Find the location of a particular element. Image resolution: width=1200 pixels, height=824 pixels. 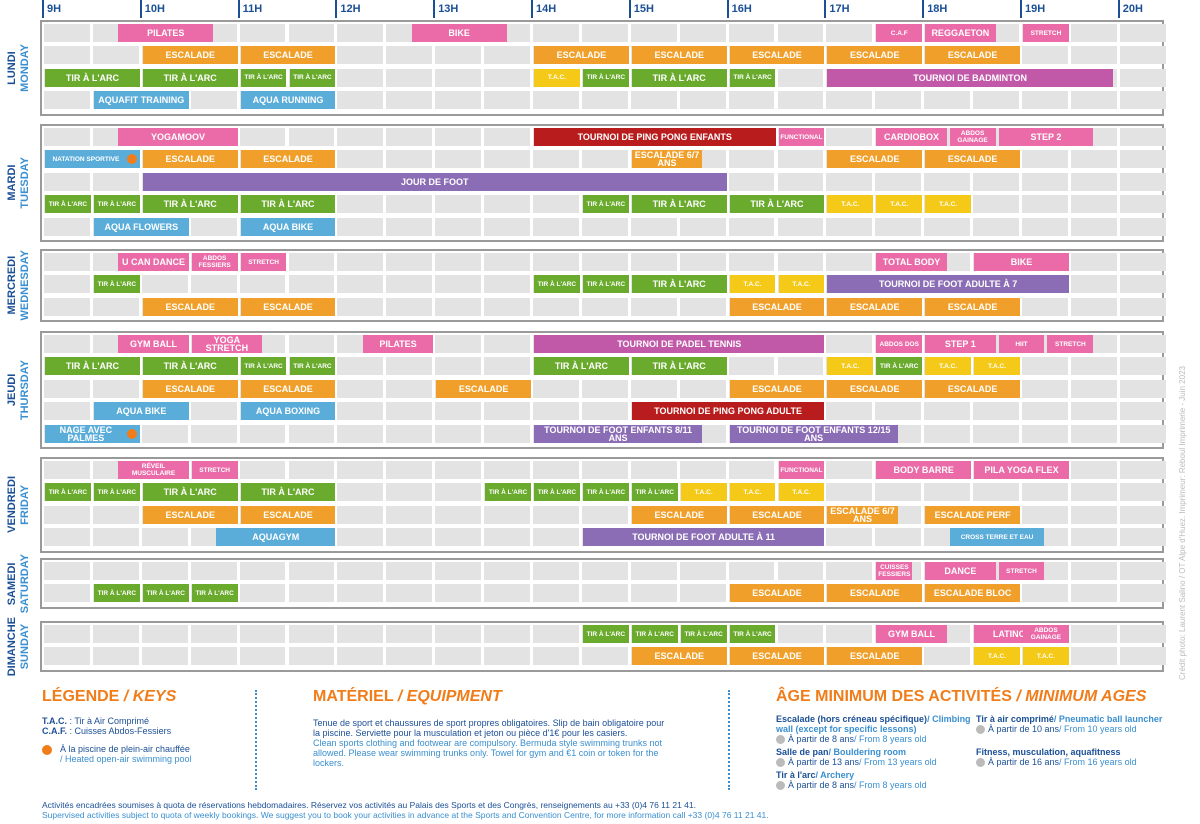

age-text-en: / From 8 years old is located at coordinates (890, 739).